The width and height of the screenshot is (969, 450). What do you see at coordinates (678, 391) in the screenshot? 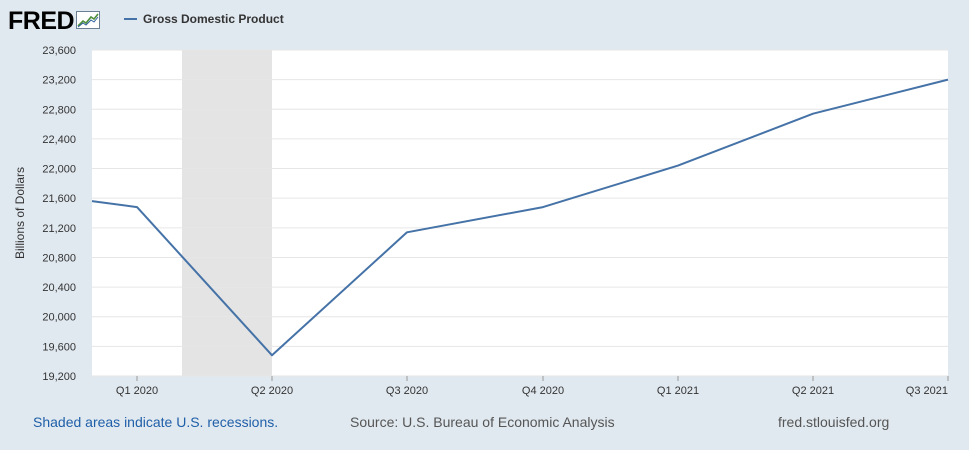
I see `x-tick-label: Q1 2021` at bounding box center [678, 391].